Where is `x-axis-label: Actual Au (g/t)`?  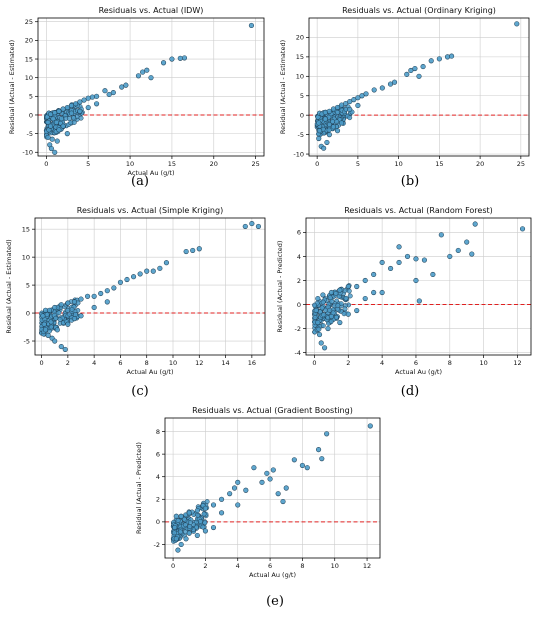
x-axis-label: Actual Au (g/t) is located at coordinates (150, 372).